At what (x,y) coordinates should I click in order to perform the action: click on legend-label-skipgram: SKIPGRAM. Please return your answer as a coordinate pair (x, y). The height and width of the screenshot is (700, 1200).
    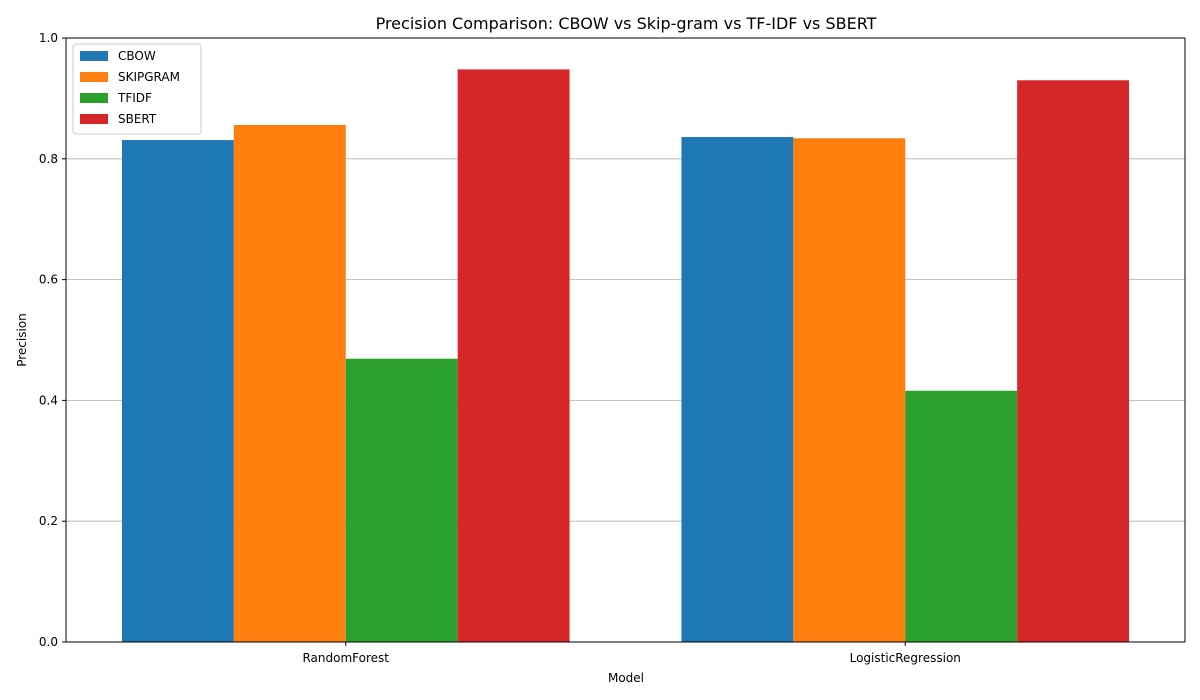
    Looking at the image, I should click on (149, 77).